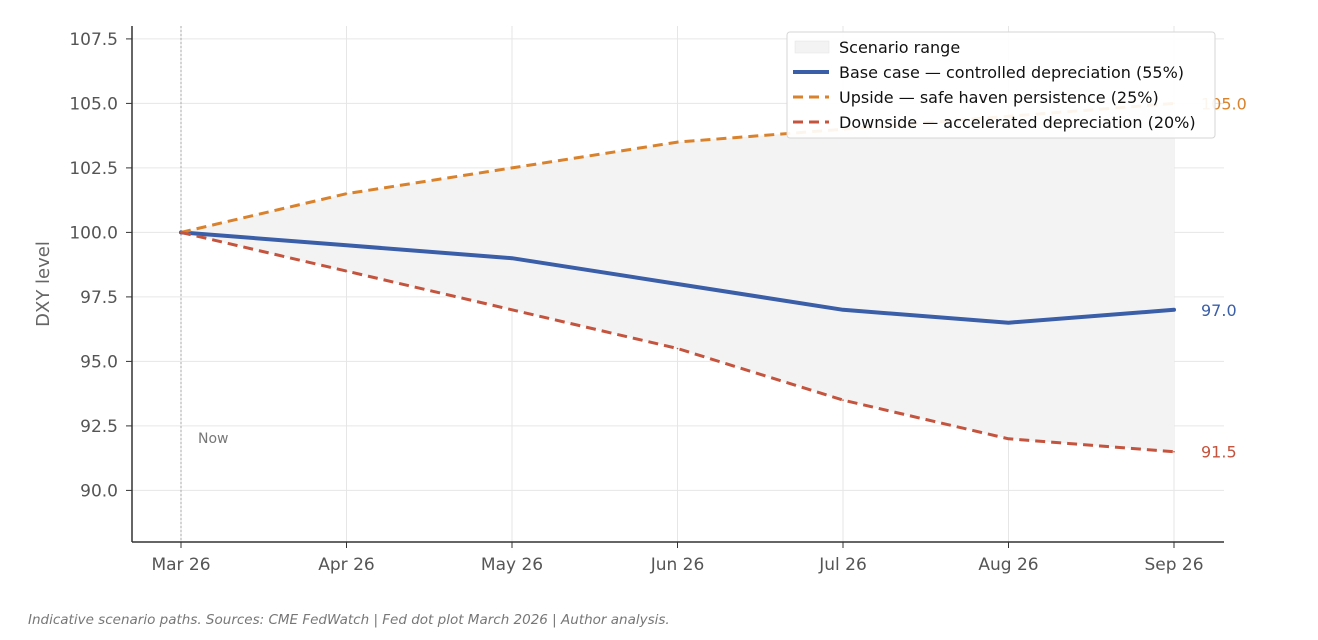 The image size is (1318, 640). I want to click on x-tick-label-may-26: May 26, so click(512, 565).